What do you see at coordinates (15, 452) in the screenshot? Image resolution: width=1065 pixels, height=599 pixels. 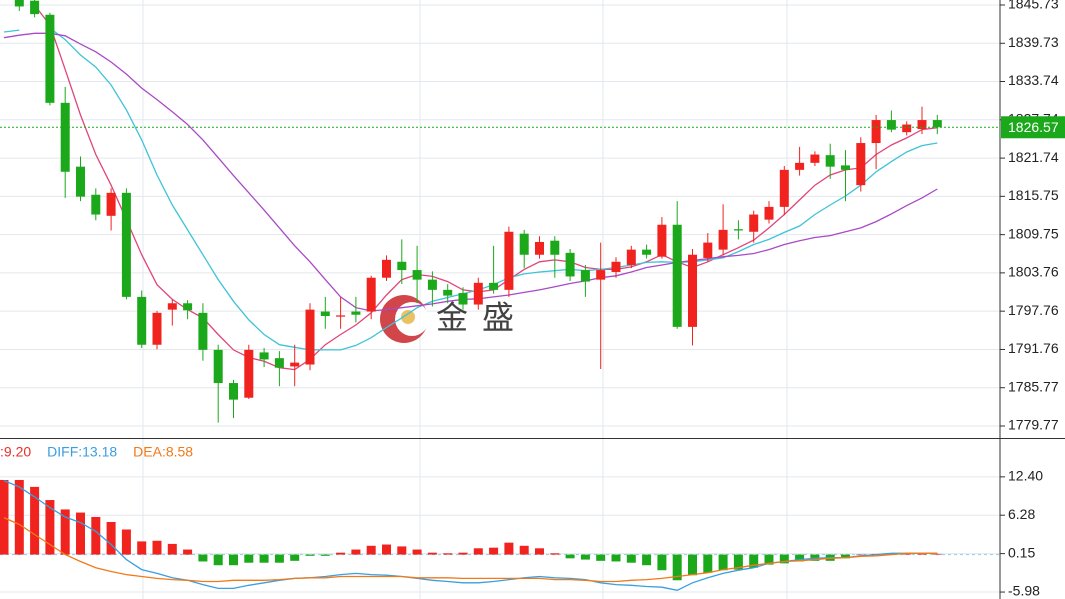 I see `legend-entry: :9.20` at bounding box center [15, 452].